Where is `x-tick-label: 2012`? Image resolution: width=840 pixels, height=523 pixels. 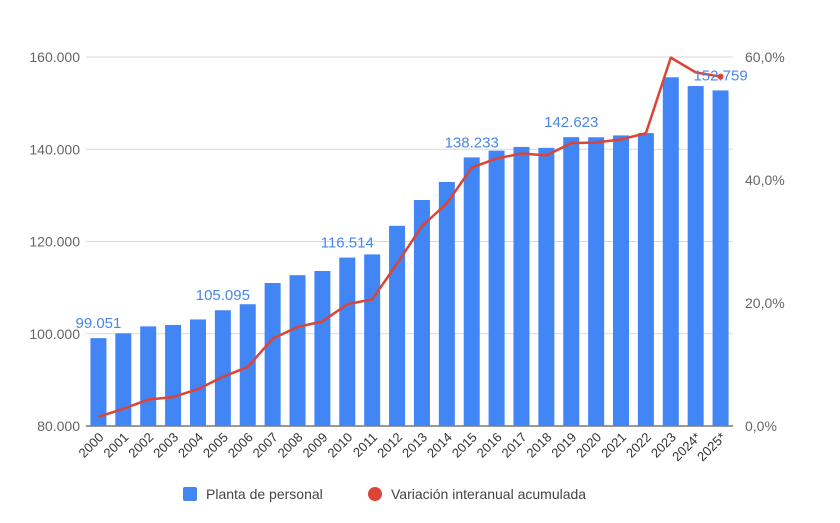
x-tick-label: 2012 is located at coordinates (389, 445).